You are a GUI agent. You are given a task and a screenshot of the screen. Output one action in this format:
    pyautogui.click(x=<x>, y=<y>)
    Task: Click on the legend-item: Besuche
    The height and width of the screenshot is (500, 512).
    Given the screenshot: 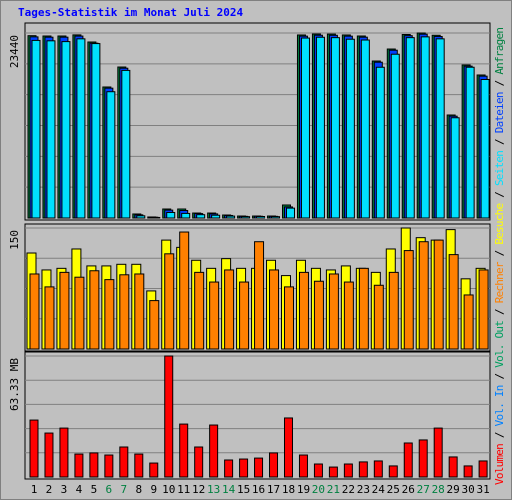 What is the action you would take?
    pyautogui.click(x=499, y=224)
    